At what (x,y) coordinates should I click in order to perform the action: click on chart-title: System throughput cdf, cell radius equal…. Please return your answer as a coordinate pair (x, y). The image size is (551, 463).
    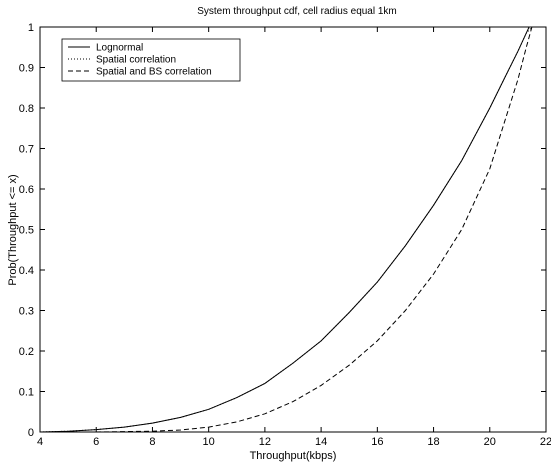
    Looking at the image, I should click on (297, 11).